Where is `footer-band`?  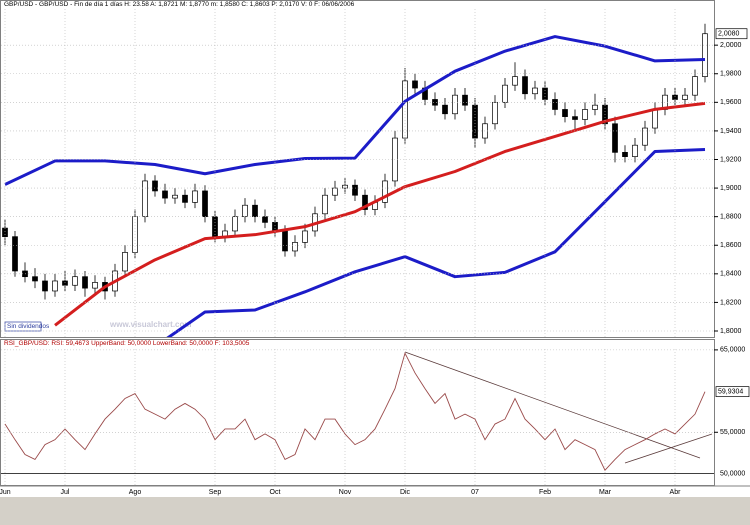
footer-band is located at coordinates (375, 511).